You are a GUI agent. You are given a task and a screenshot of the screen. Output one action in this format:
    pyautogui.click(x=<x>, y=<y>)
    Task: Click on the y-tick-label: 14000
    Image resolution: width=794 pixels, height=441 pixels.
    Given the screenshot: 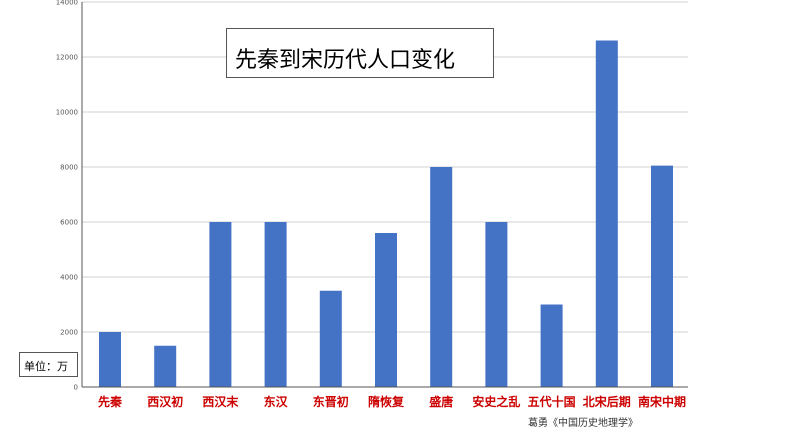 What is the action you would take?
    pyautogui.click(x=67, y=3)
    